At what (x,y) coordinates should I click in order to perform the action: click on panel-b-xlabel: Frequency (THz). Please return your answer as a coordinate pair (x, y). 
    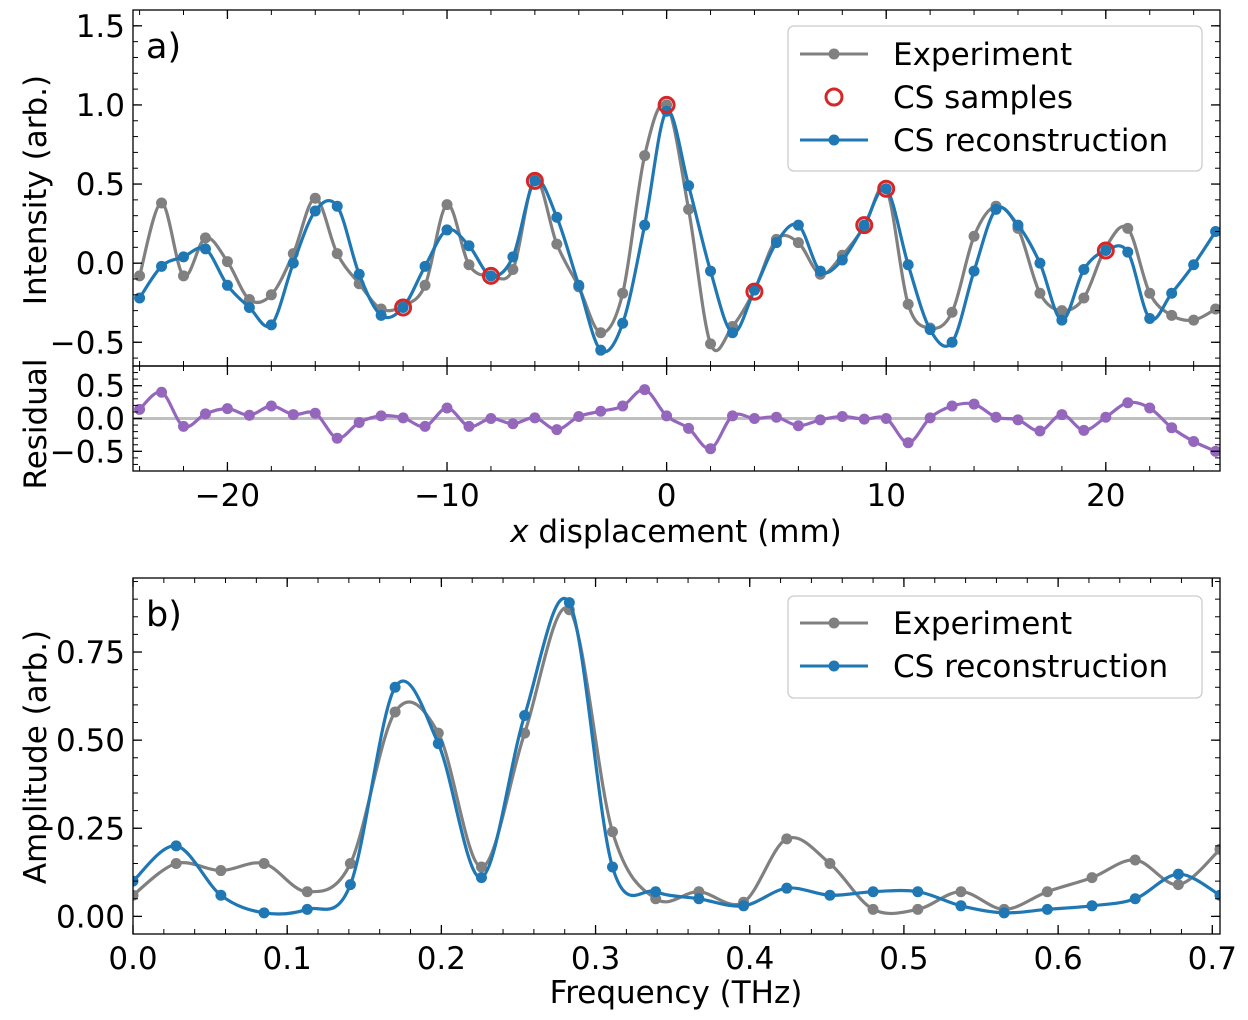
    Looking at the image, I should click on (676, 993).